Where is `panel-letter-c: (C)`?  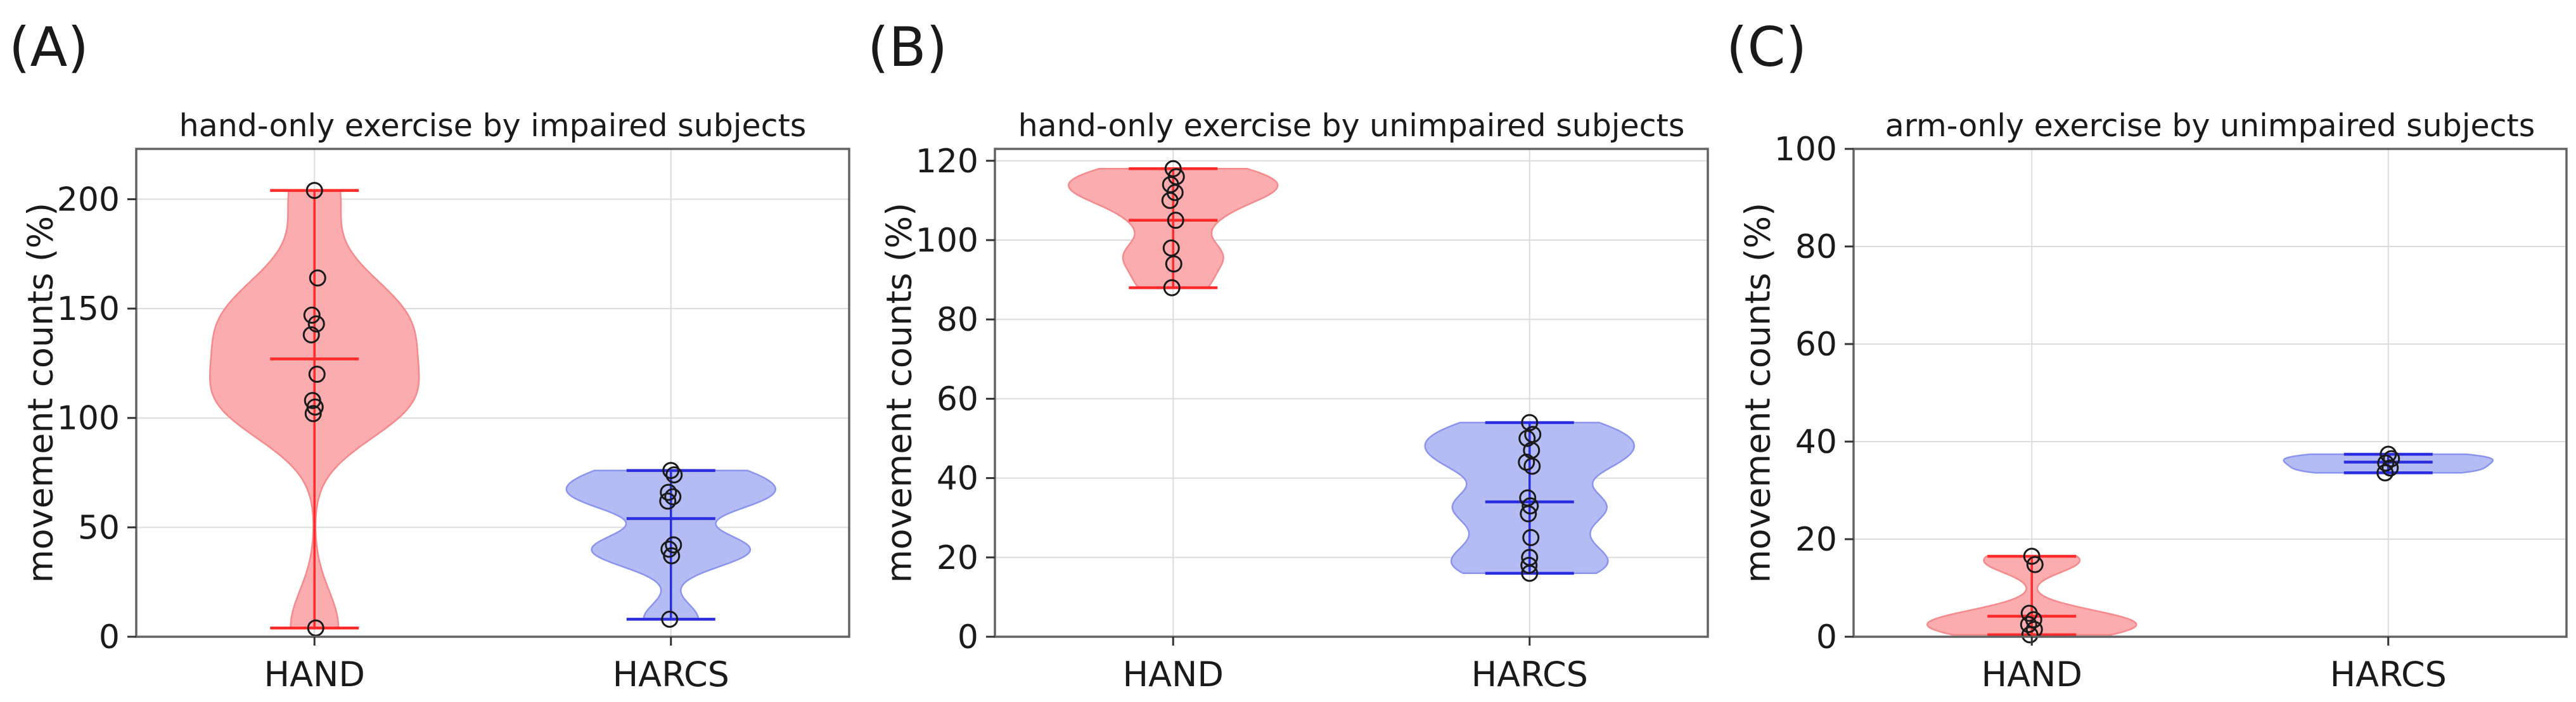 panel-letter-c: (C) is located at coordinates (1766, 47).